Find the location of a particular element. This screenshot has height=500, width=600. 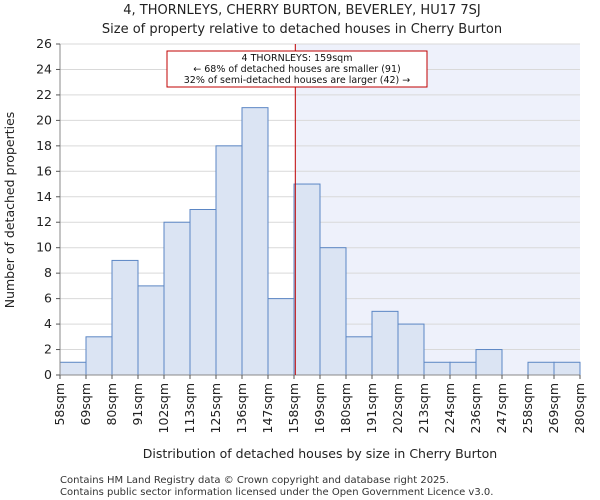

x-tick-label: 147sqm is located at coordinates (267, 408).